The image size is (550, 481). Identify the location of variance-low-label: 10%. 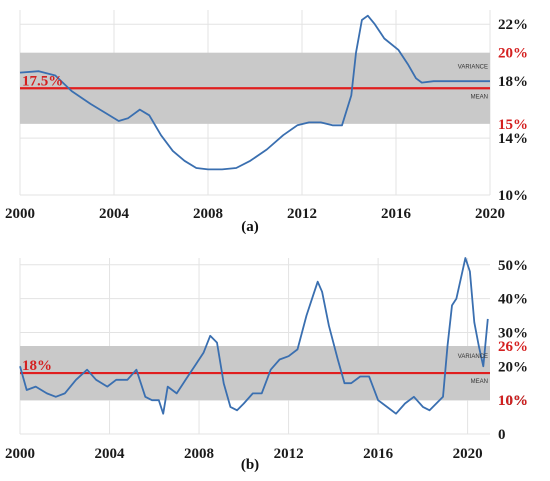
(513, 401).